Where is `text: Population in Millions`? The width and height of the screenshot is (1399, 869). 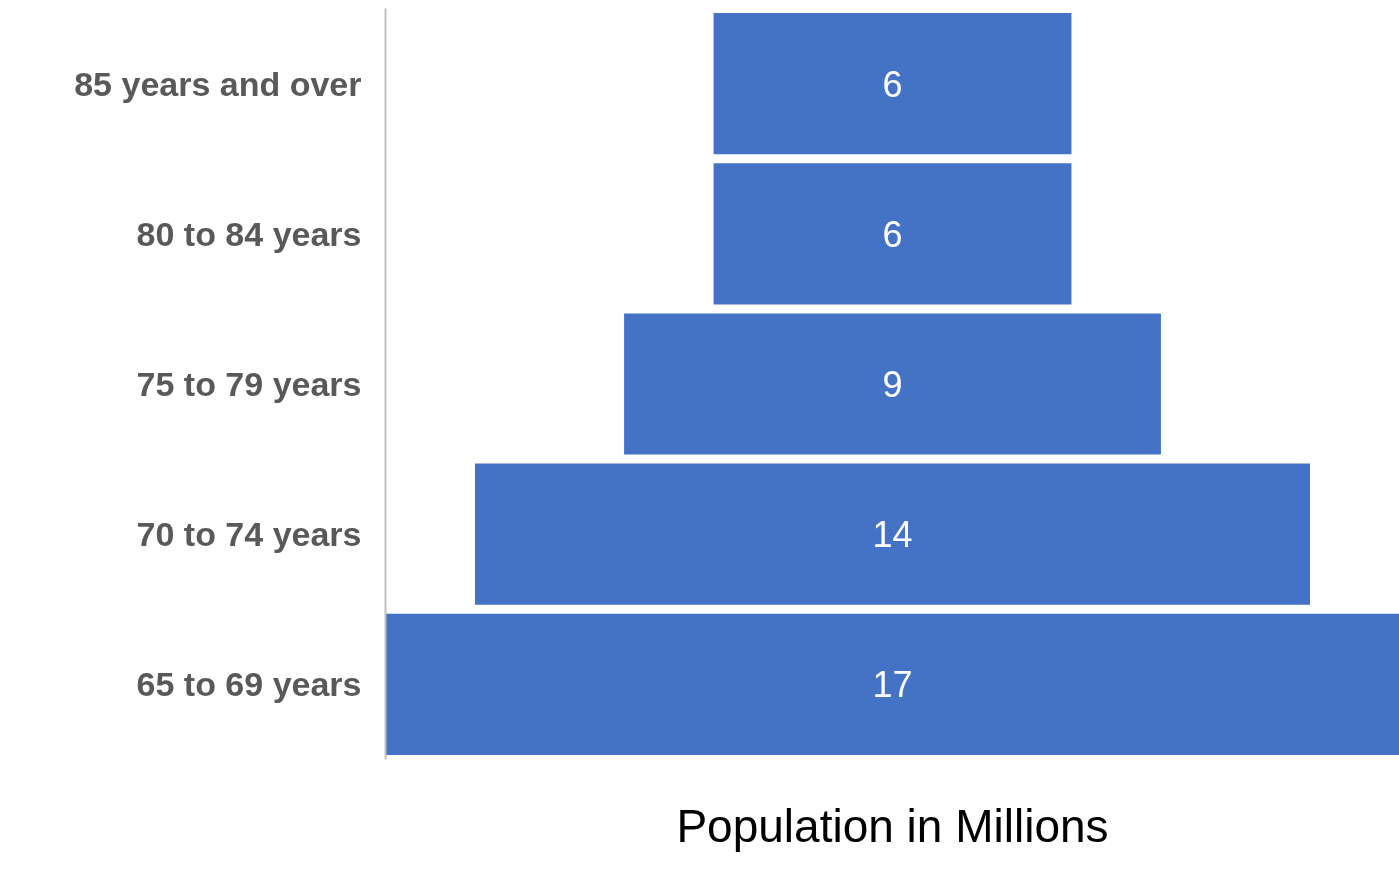 text: Population in Millions is located at coordinates (892, 825).